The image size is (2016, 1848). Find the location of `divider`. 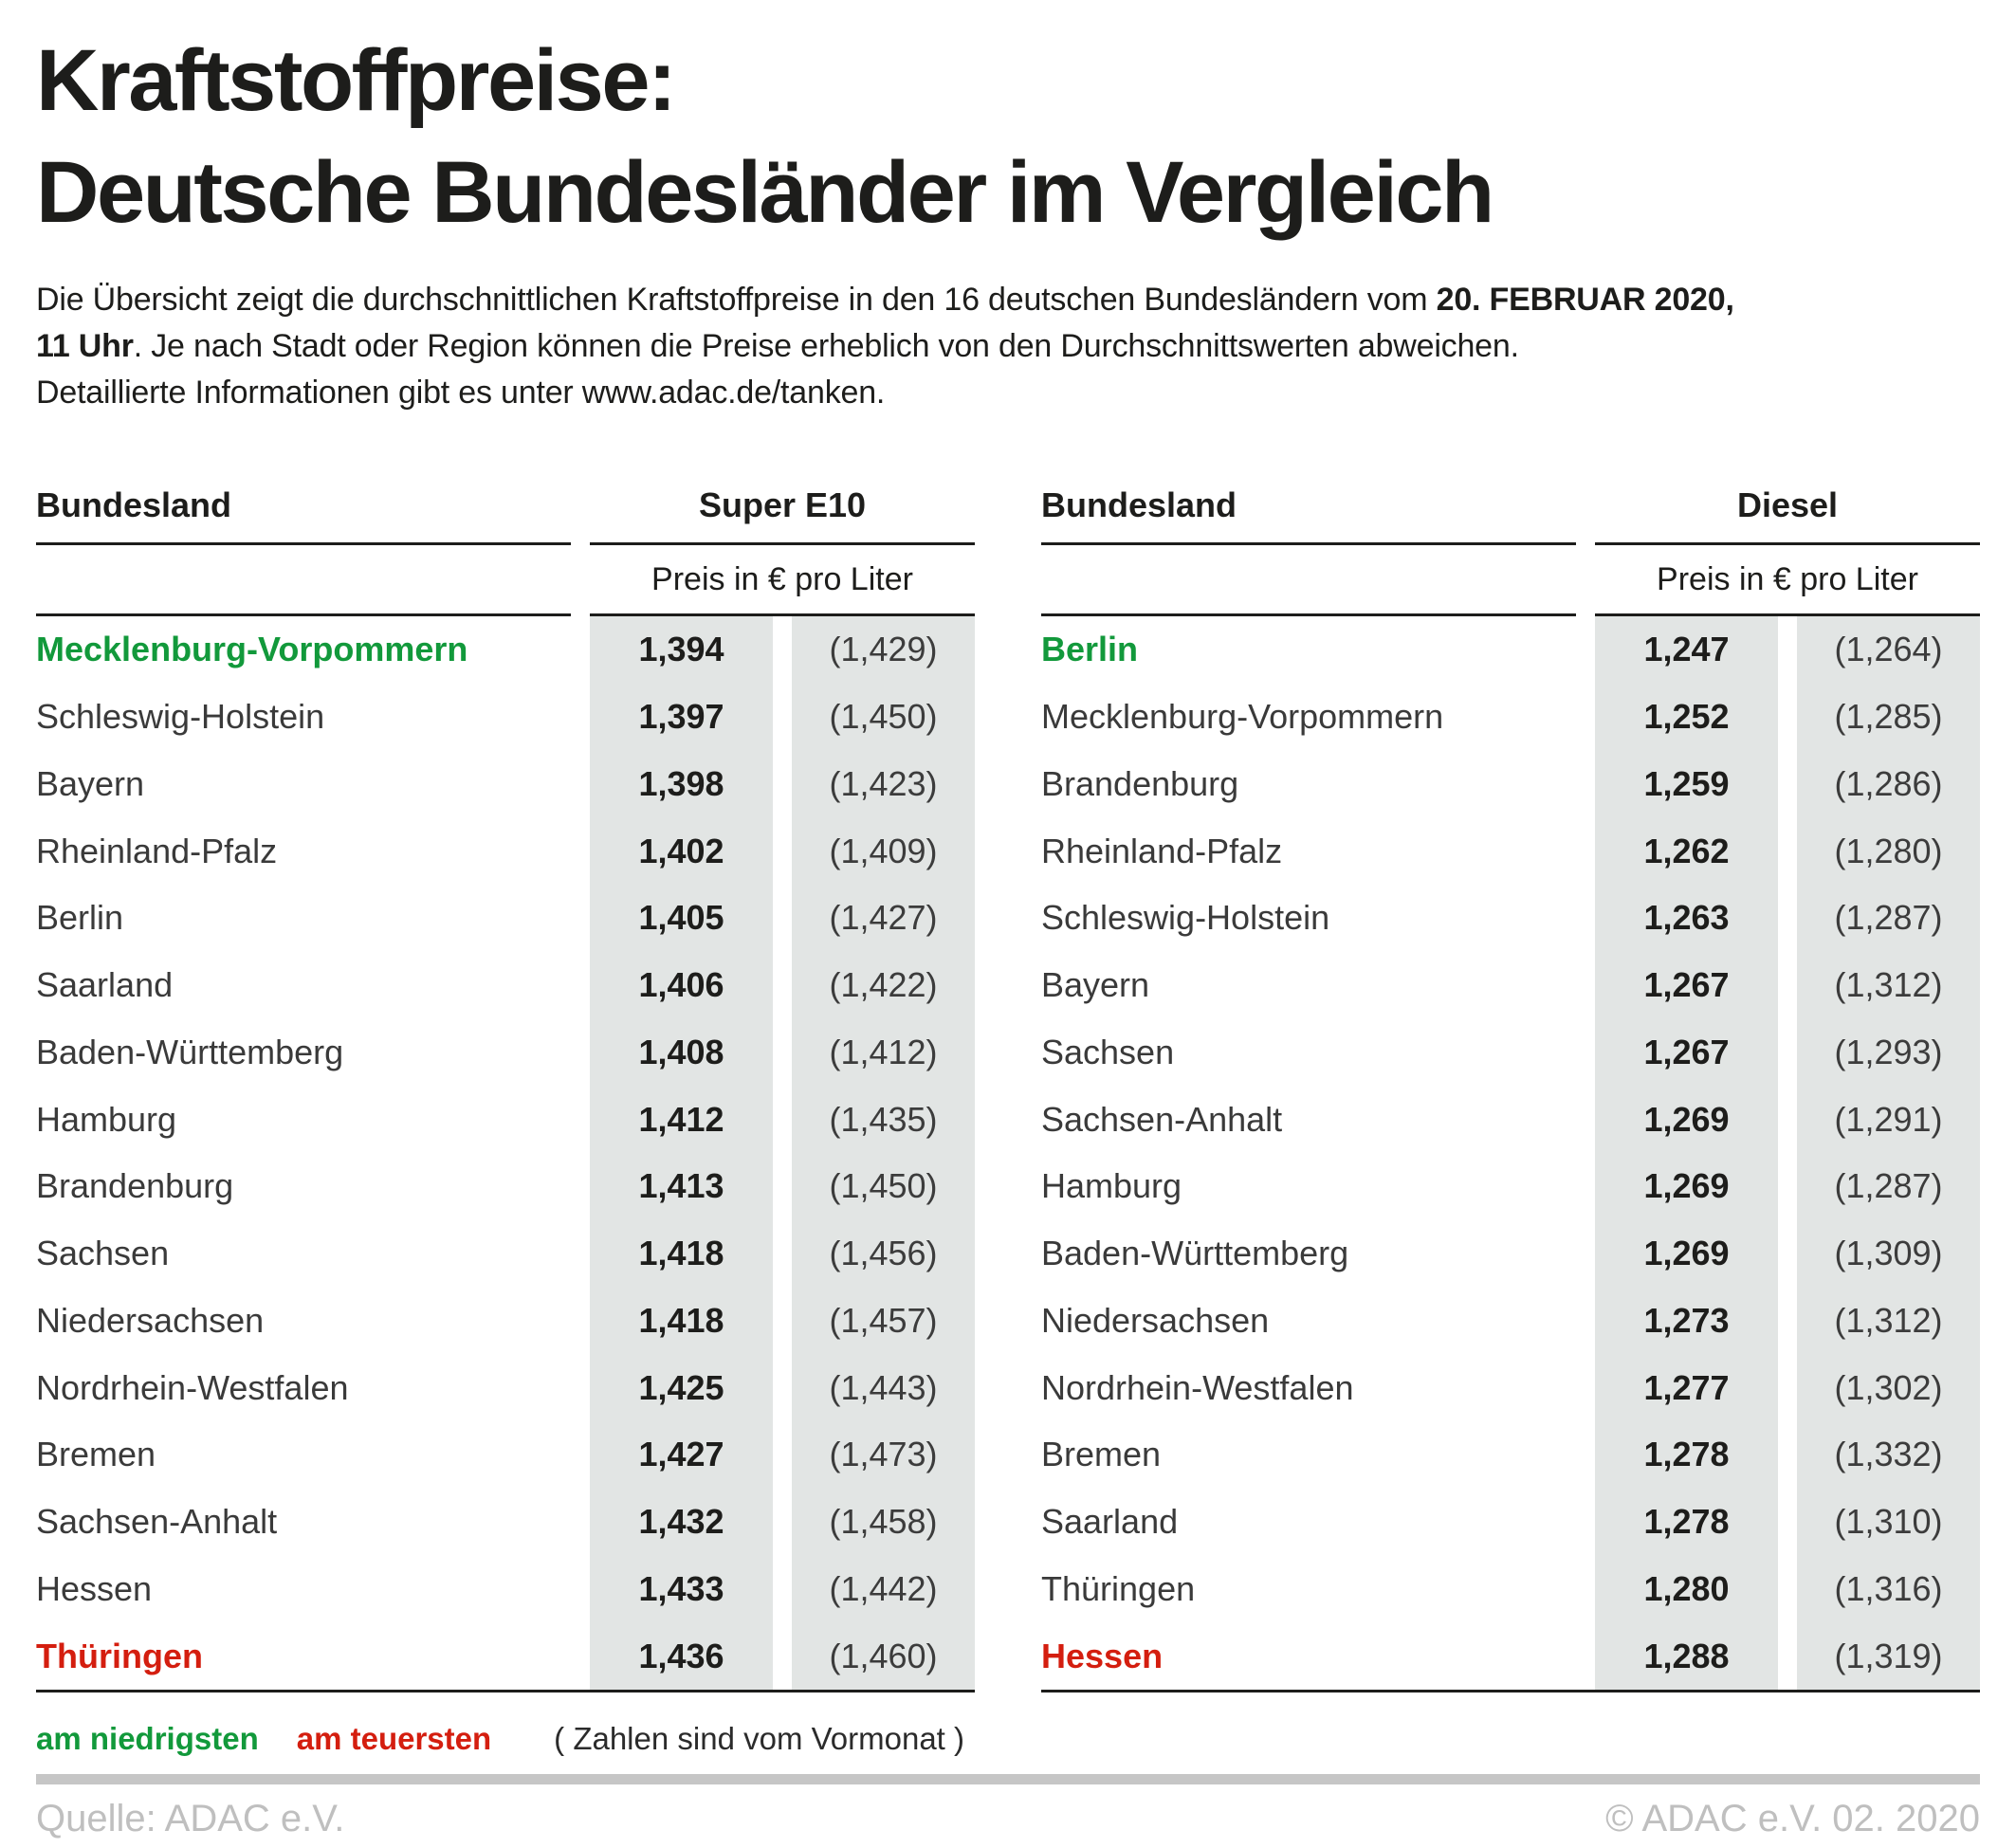

divider is located at coordinates (1008, 1779).